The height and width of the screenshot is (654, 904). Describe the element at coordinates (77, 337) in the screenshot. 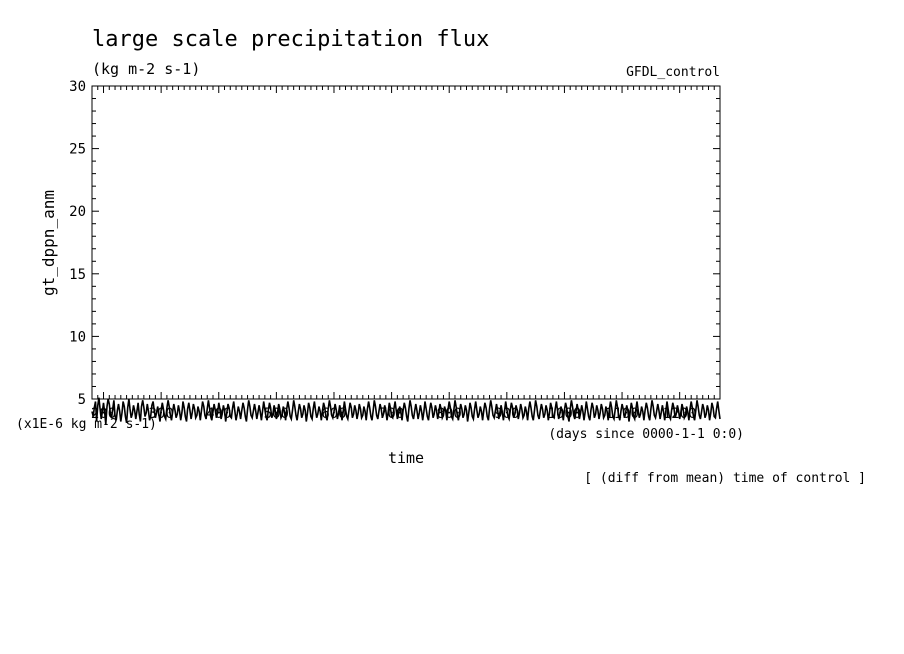

I see `y-tick-label: 10` at that location.